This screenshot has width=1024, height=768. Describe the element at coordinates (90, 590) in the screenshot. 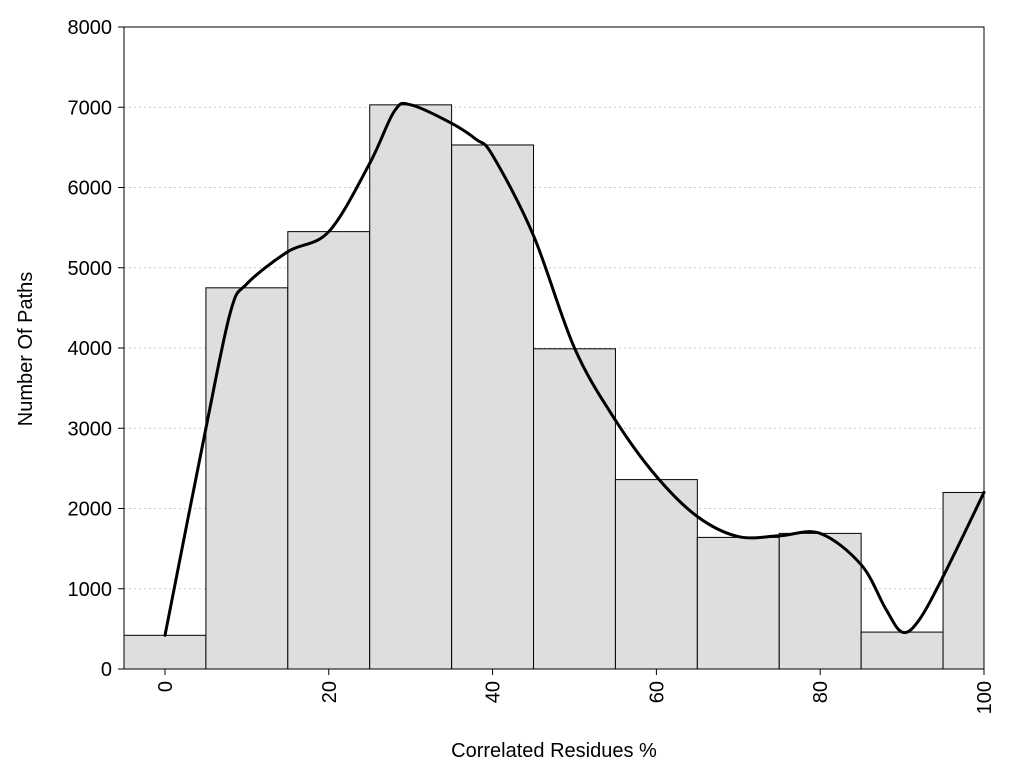

I see `y-tick-label-1000: 1000` at that location.